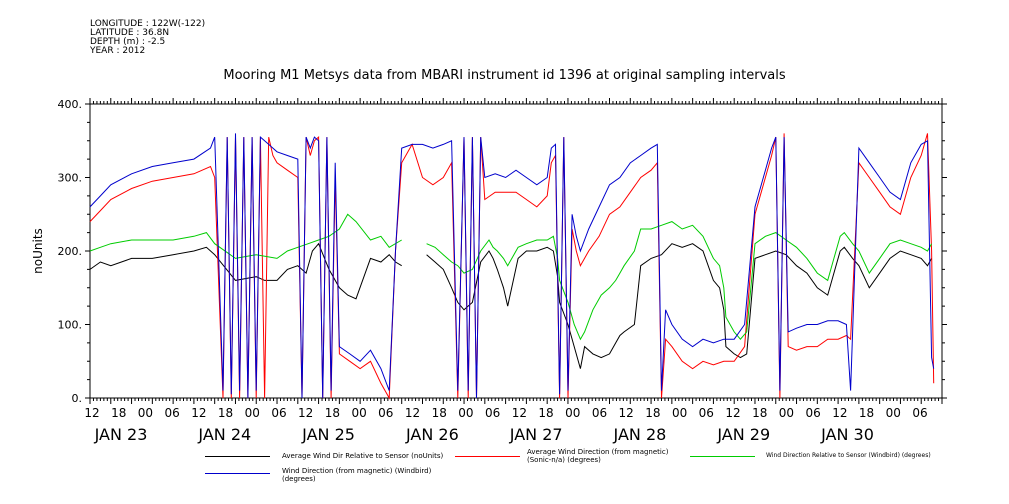 This screenshot has width=1009, height=504. I want to click on latitude-label: LATITUDE : 36.8N, so click(130, 33).